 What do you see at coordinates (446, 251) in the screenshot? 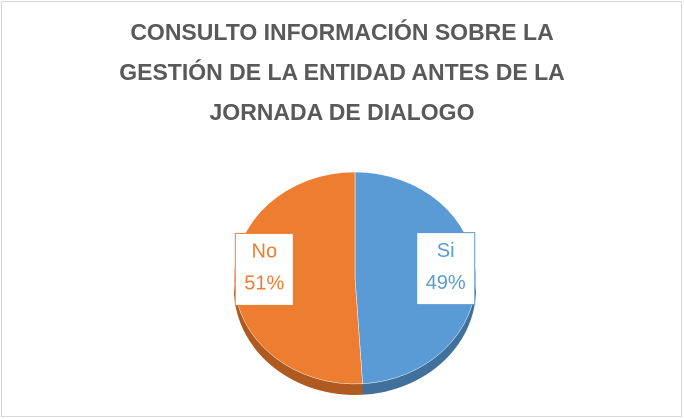
I see `data-label-category: Si` at bounding box center [446, 251].